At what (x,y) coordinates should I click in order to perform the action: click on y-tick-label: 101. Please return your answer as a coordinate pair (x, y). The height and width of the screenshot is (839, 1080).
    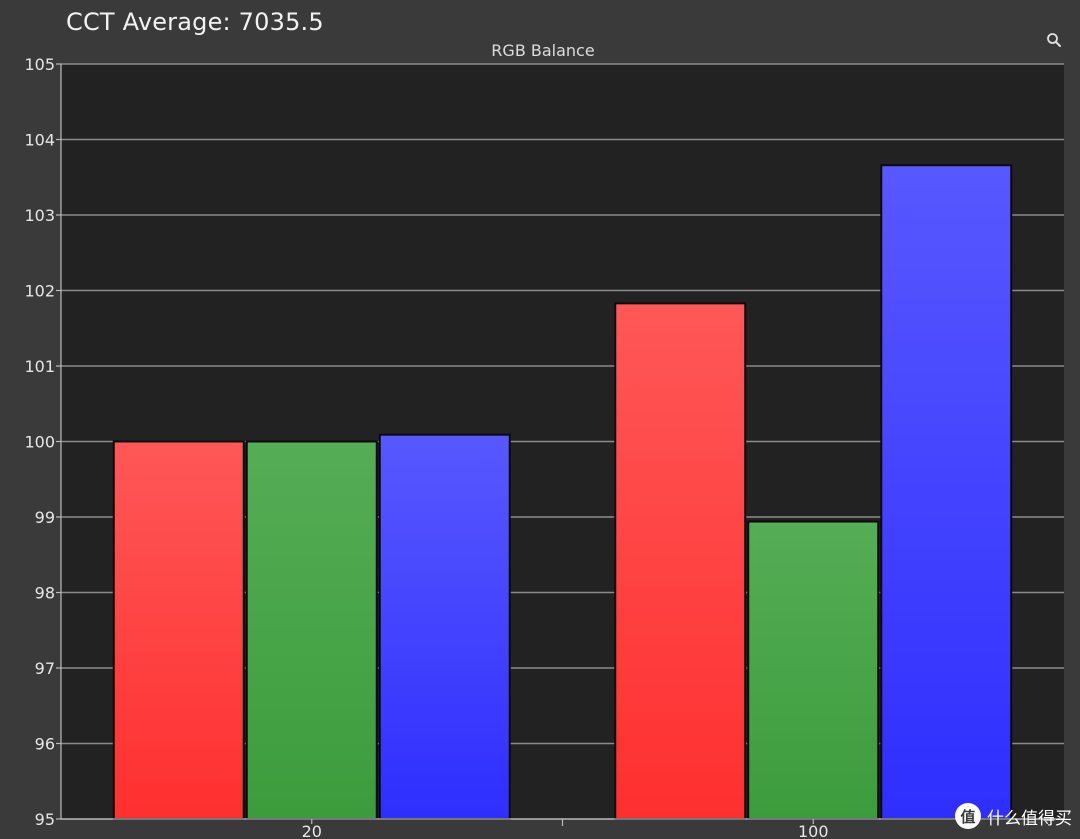
    Looking at the image, I should click on (39, 366).